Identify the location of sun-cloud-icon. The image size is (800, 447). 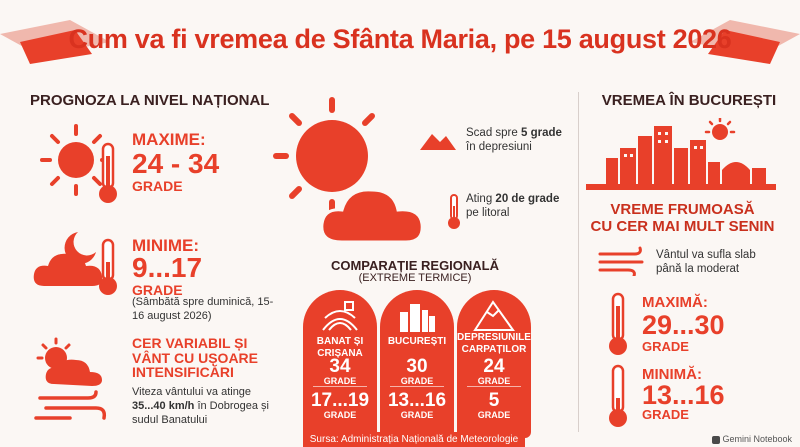
(348, 170).